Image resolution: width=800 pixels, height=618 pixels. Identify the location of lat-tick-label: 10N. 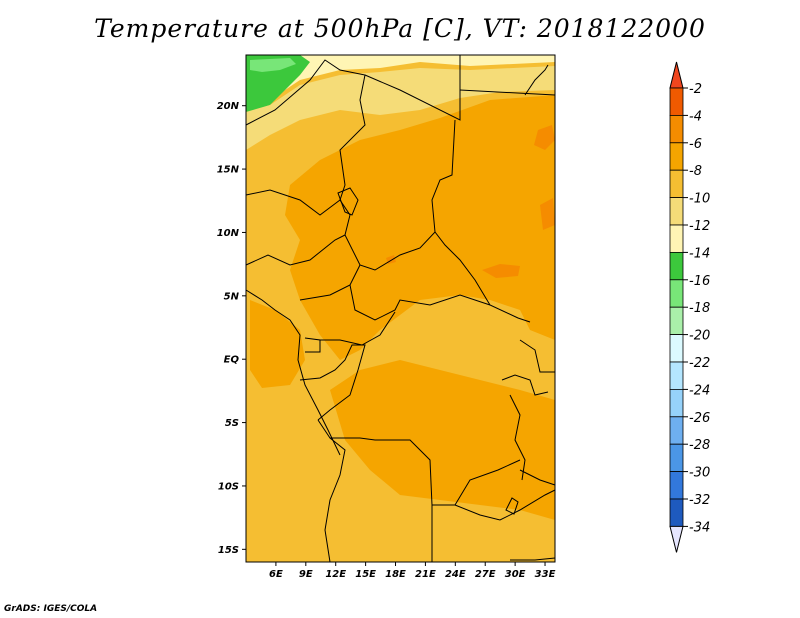
(228, 233).